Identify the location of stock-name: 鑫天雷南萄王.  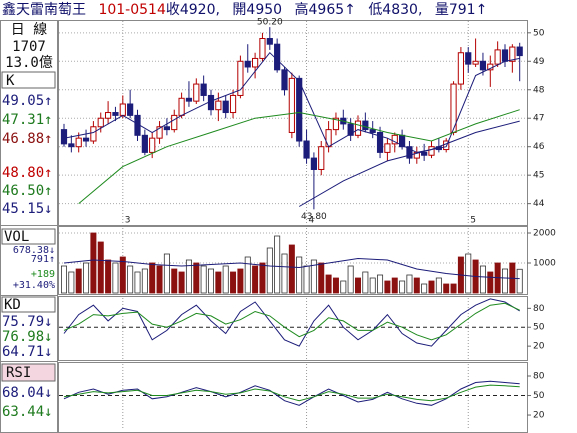
(44, 9).